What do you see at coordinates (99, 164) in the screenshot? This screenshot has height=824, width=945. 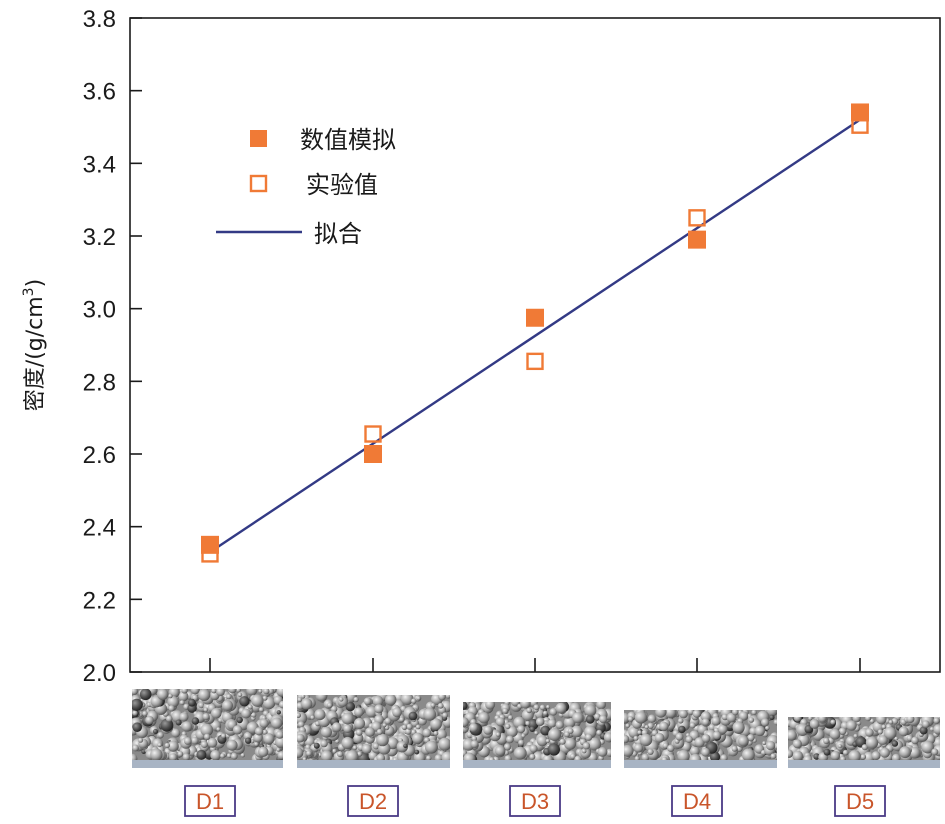 I see `y-tick-label: 3.4` at bounding box center [99, 164].